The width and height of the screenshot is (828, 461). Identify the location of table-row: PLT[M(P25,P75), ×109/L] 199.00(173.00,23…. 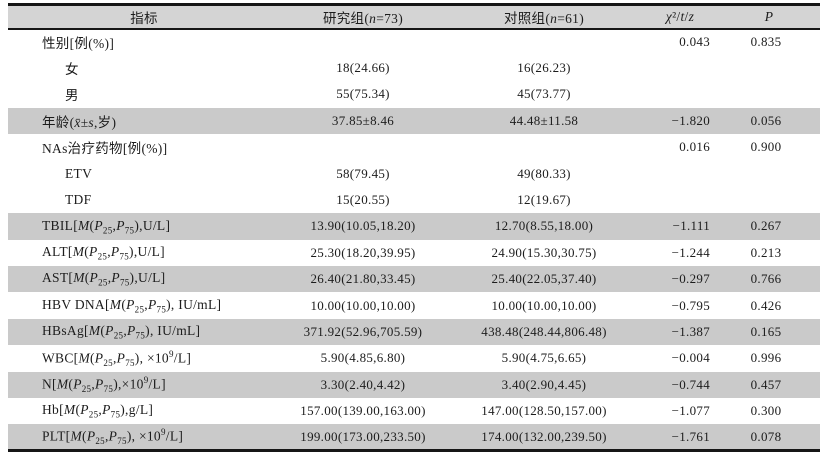
(414, 437).